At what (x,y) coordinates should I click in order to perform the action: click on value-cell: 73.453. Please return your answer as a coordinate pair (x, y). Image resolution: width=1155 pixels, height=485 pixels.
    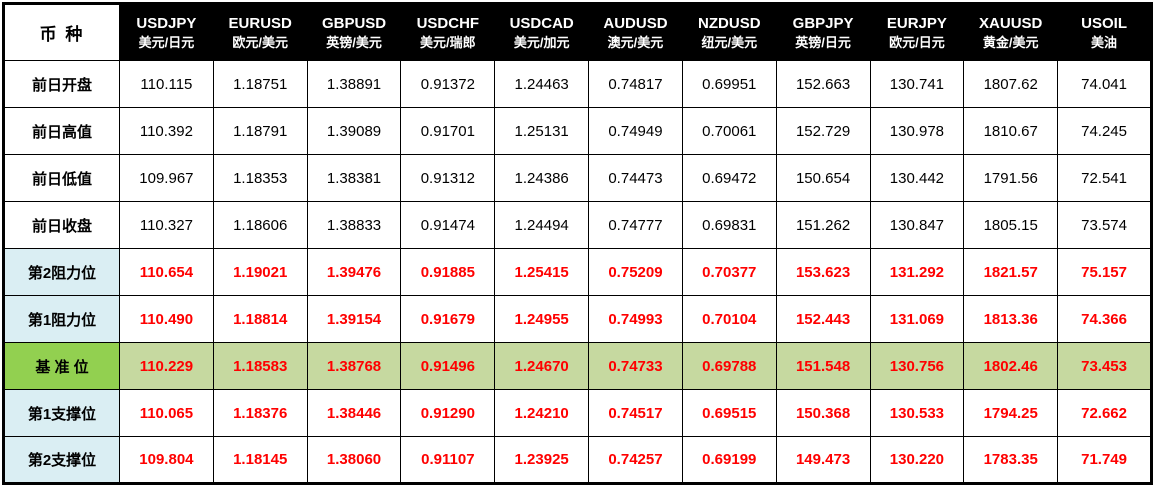
    Looking at the image, I should click on (1104, 366).